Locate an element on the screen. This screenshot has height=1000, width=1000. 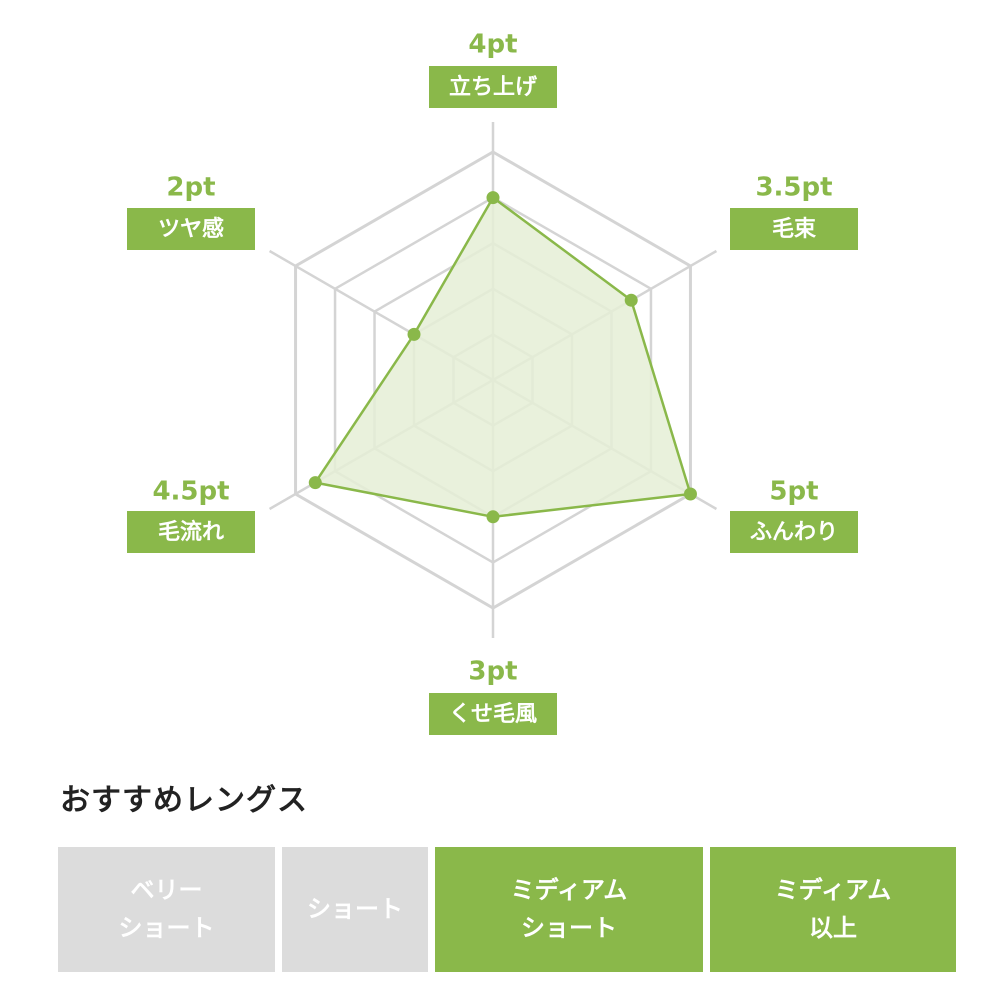
data-area is located at coordinates (503, 357).